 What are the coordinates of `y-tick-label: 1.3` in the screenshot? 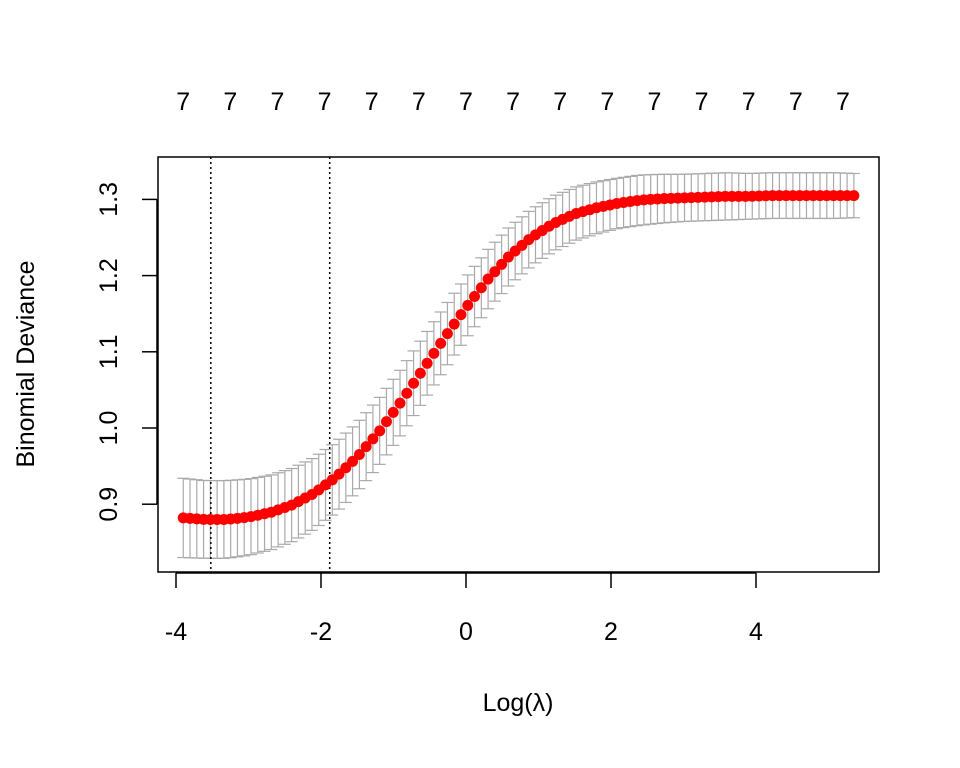 It's located at (109, 199).